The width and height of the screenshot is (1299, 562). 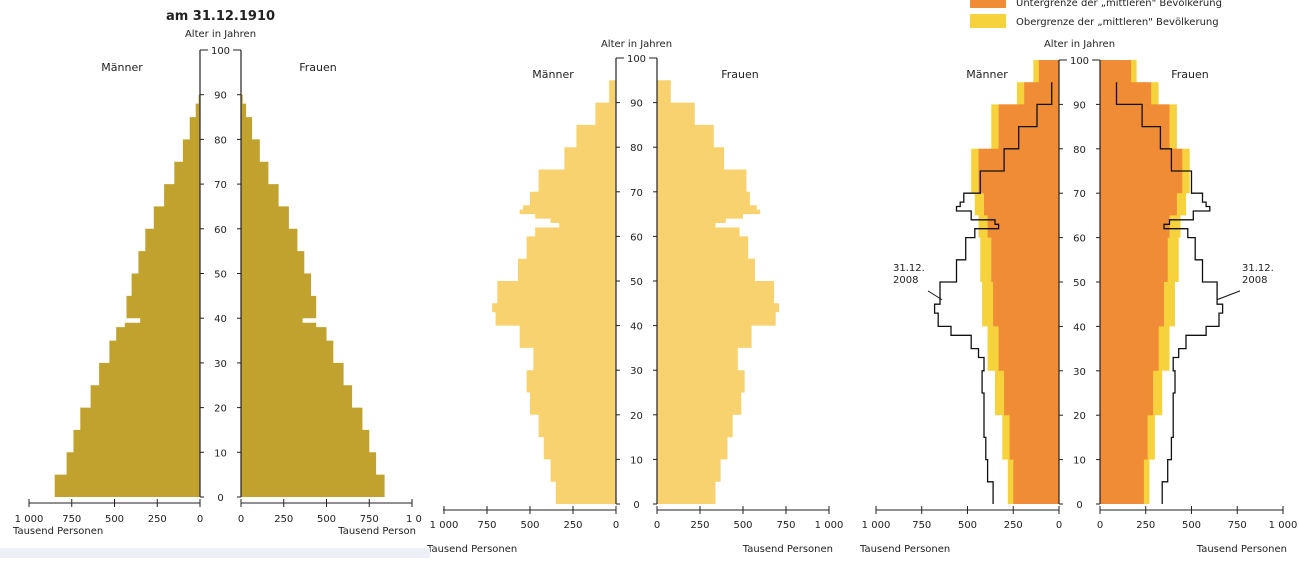 What do you see at coordinates (1079, 327) in the screenshot?
I see `age-tick-label: 40` at bounding box center [1079, 327].